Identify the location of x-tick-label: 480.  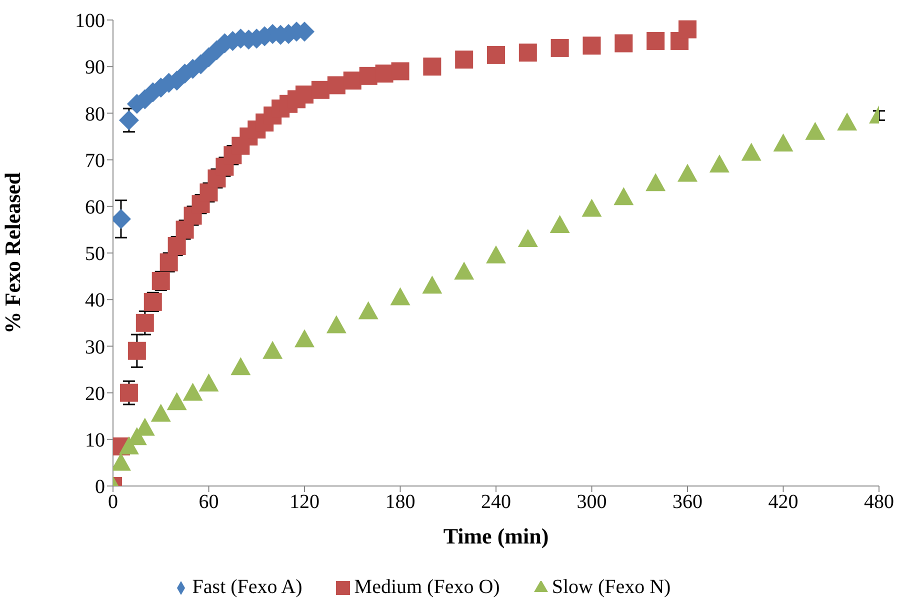
(879, 502).